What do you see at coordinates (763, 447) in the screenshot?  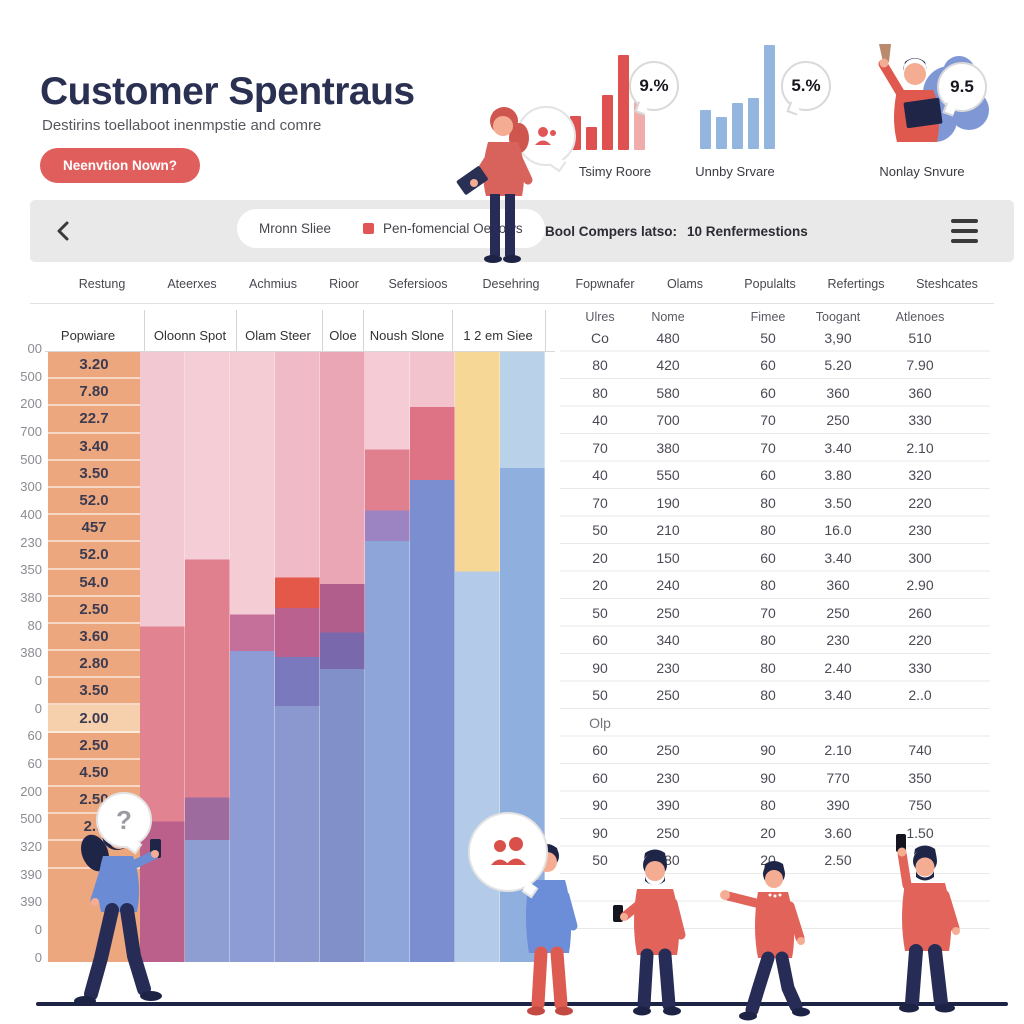 I see `table-row: 70 380 70 3.40 2.10` at bounding box center [763, 447].